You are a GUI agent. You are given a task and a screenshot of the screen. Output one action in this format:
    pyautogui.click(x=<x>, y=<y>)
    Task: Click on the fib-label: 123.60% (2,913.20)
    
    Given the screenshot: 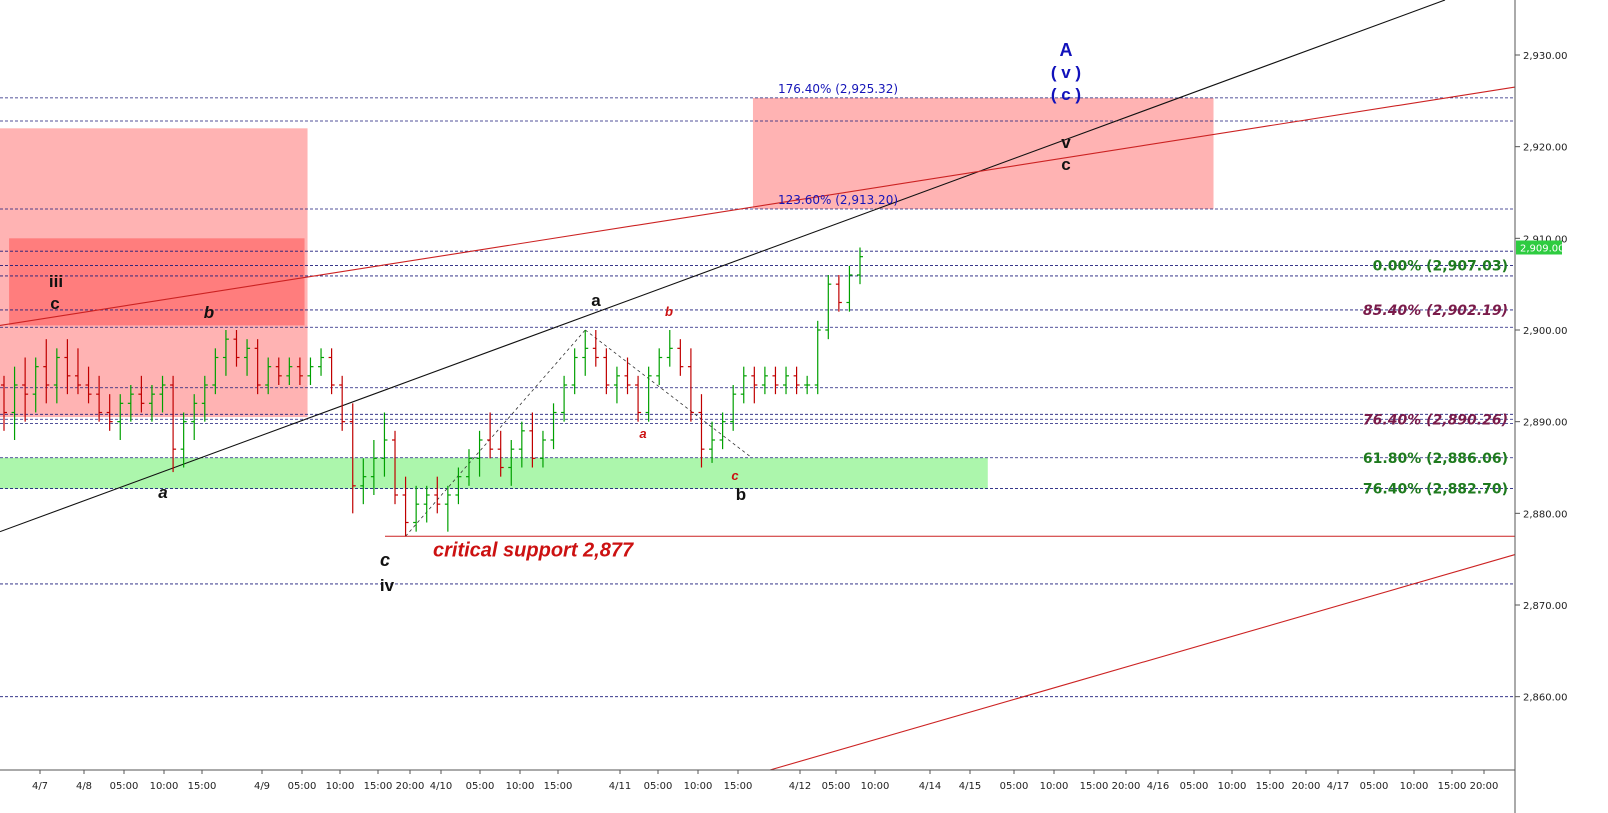 What is the action you would take?
    pyautogui.click(x=838, y=200)
    